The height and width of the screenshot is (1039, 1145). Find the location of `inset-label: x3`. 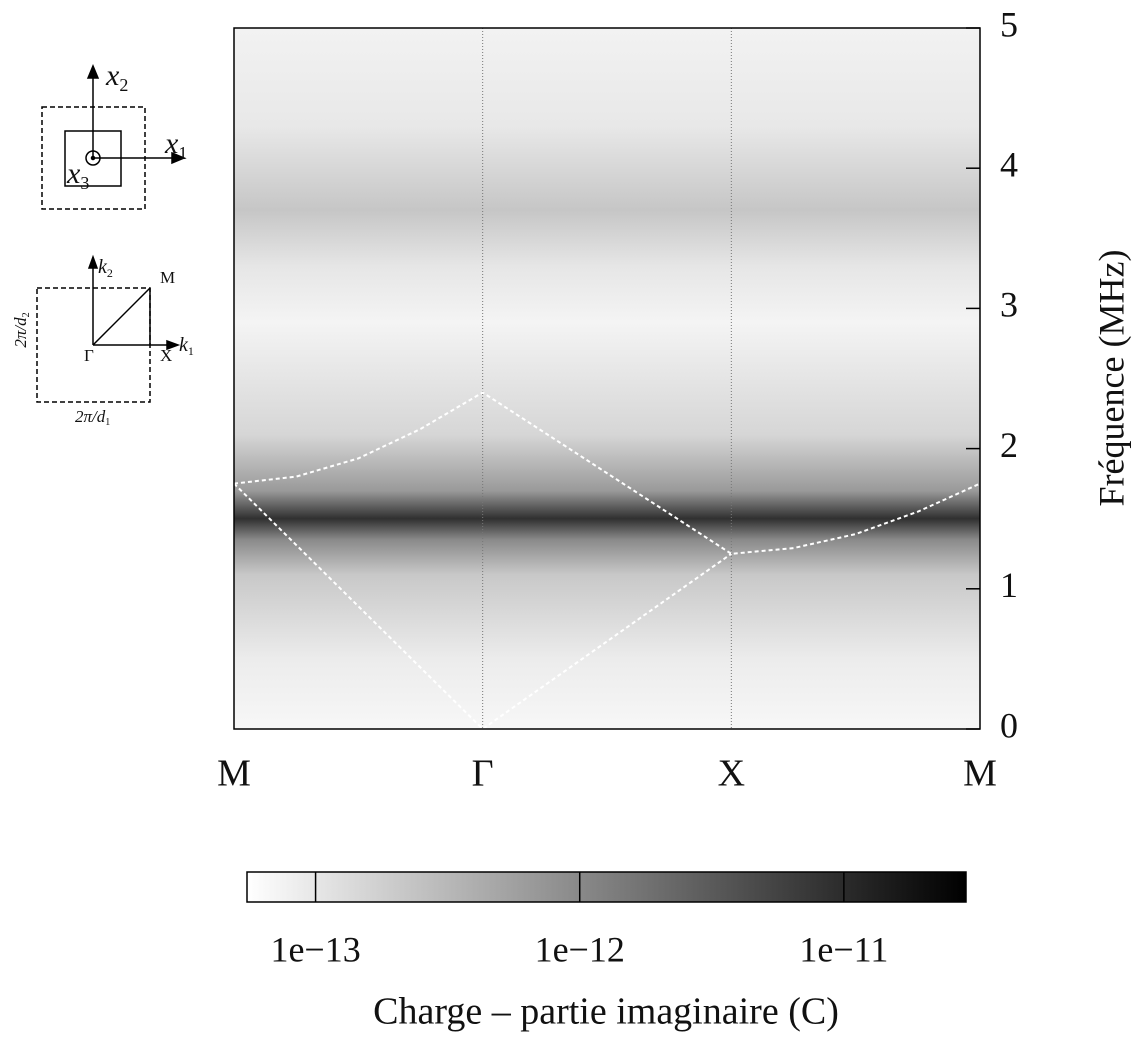

inset-label: x3 is located at coordinates (77, 175).